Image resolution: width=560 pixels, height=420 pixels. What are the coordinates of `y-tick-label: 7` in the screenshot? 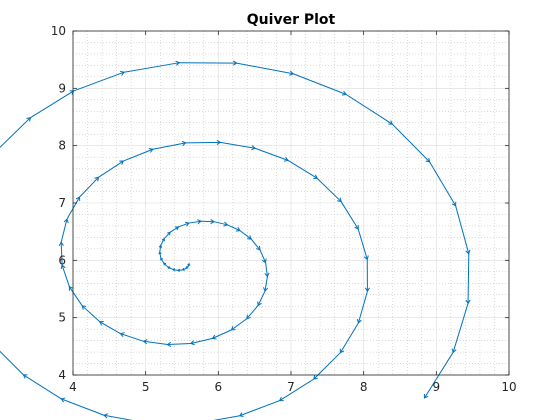 It's located at (62, 203).